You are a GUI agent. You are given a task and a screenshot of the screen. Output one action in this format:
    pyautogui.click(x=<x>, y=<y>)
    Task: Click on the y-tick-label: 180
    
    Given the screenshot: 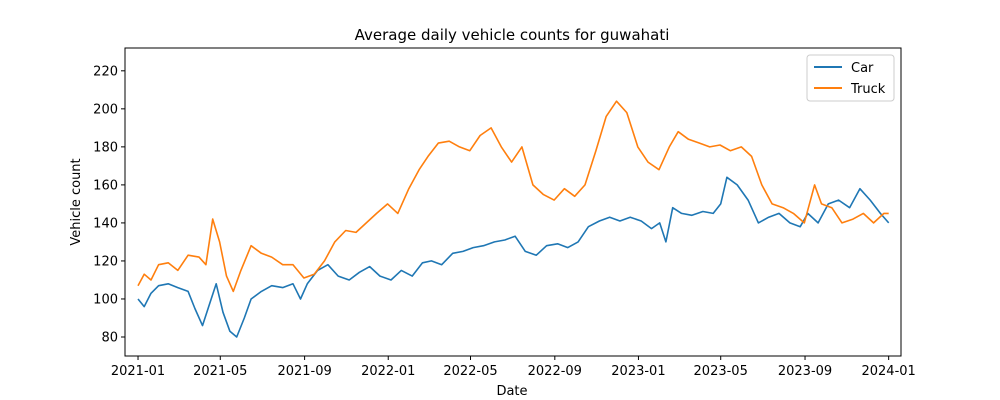 What is the action you would take?
    pyautogui.click(x=105, y=147)
    